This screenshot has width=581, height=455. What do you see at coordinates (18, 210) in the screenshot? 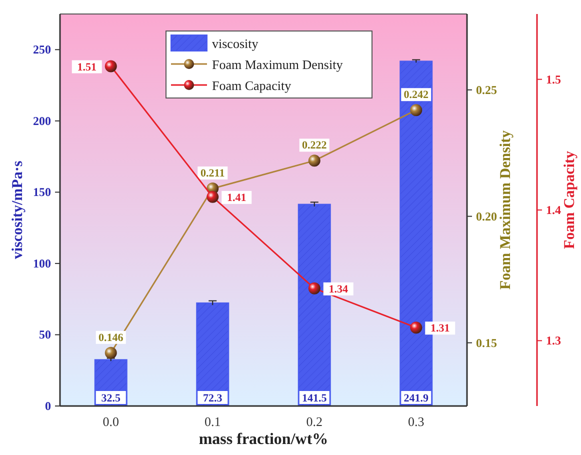
I see `y-axis-title: viscosity/mPa·s` at bounding box center [18, 210].